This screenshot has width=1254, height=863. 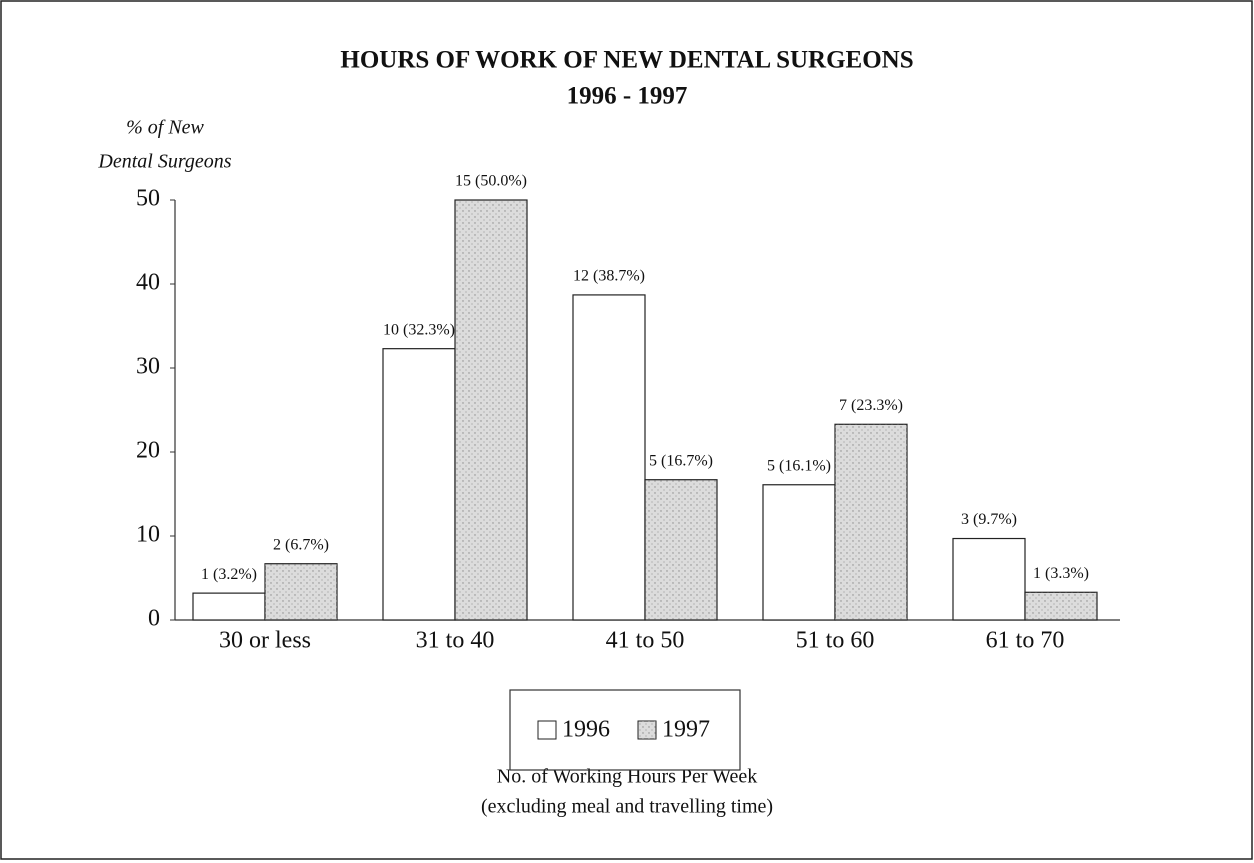 I want to click on x-axis-label: (excluding meal and travelling time), so click(x=627, y=807).